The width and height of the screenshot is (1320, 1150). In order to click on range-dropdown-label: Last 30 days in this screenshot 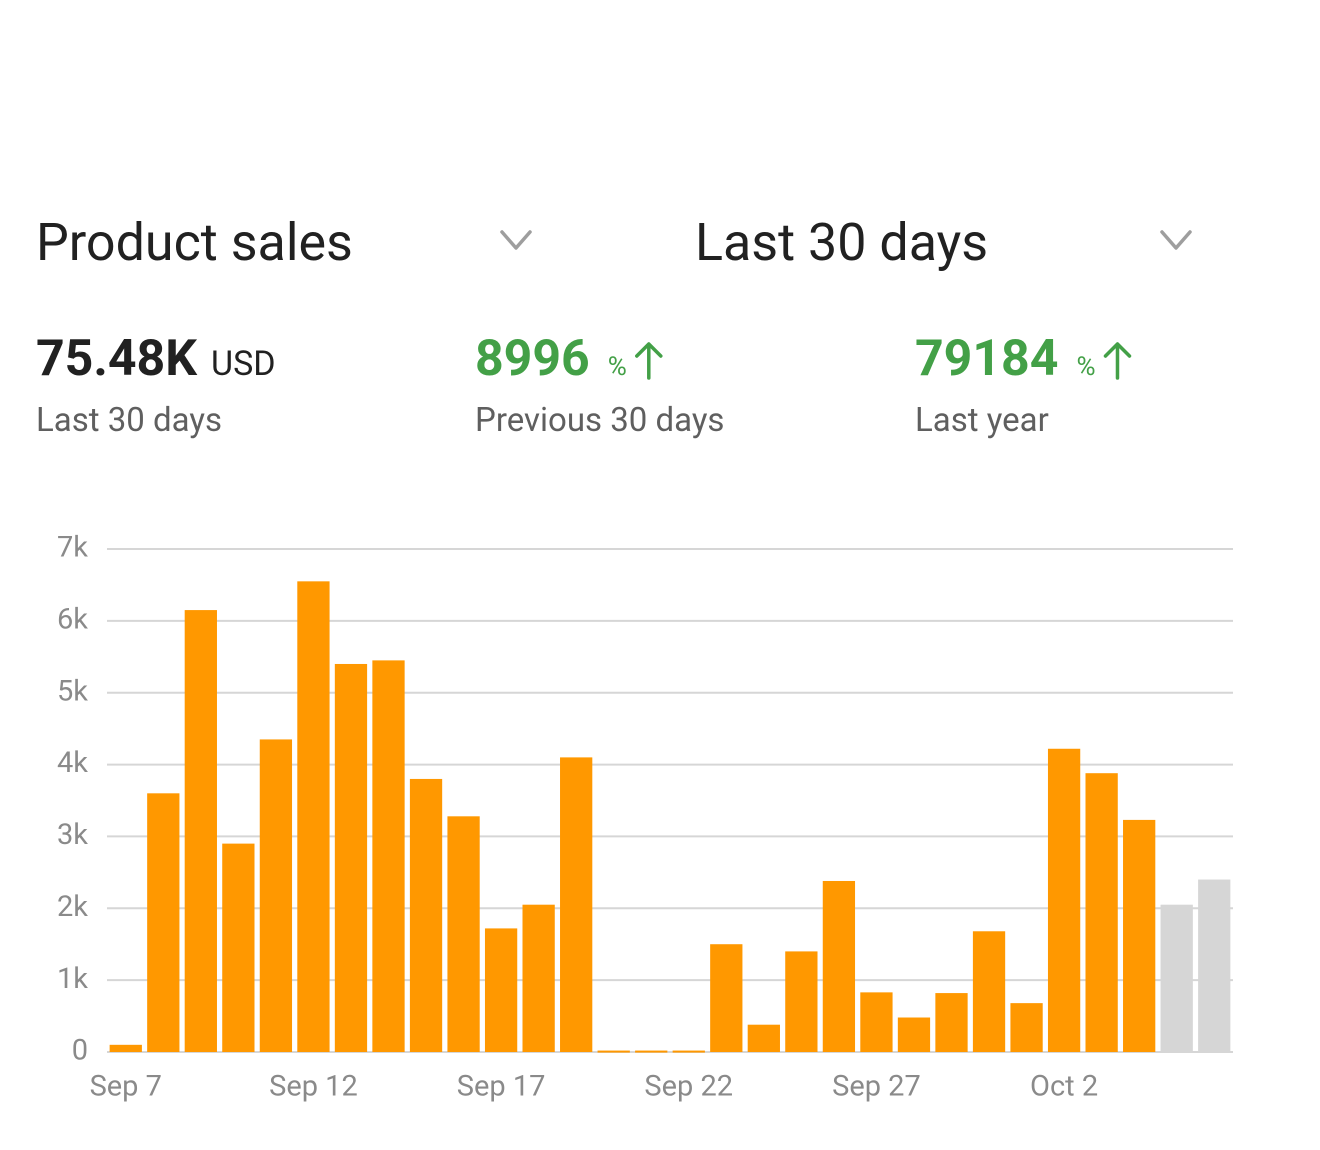, I will do `click(841, 242)`.